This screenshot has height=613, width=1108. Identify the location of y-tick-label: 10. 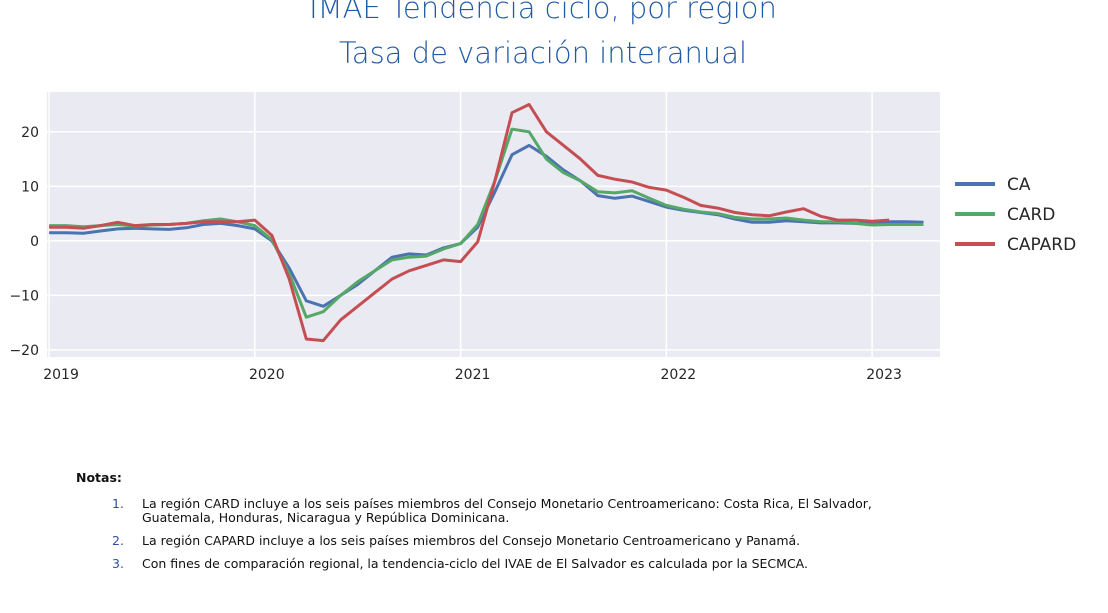
(30, 187).